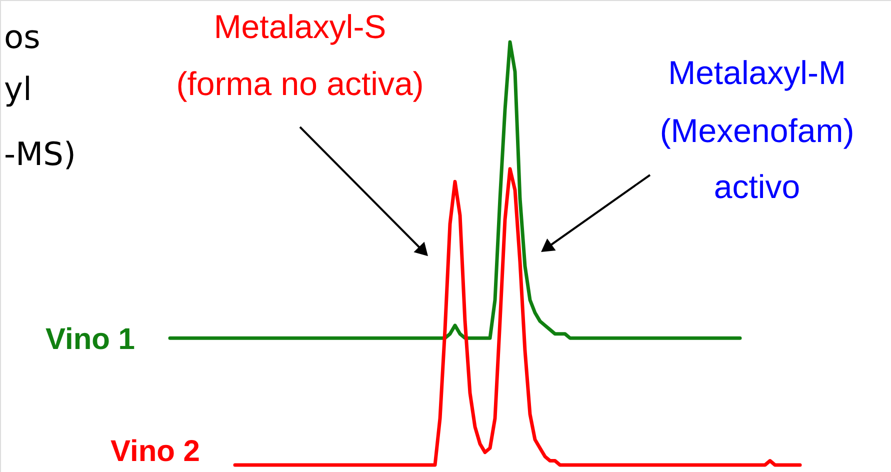 This screenshot has height=472, width=891. Describe the element at coordinates (757, 130) in the screenshot. I see `annotation: (Mexenofam)` at that location.